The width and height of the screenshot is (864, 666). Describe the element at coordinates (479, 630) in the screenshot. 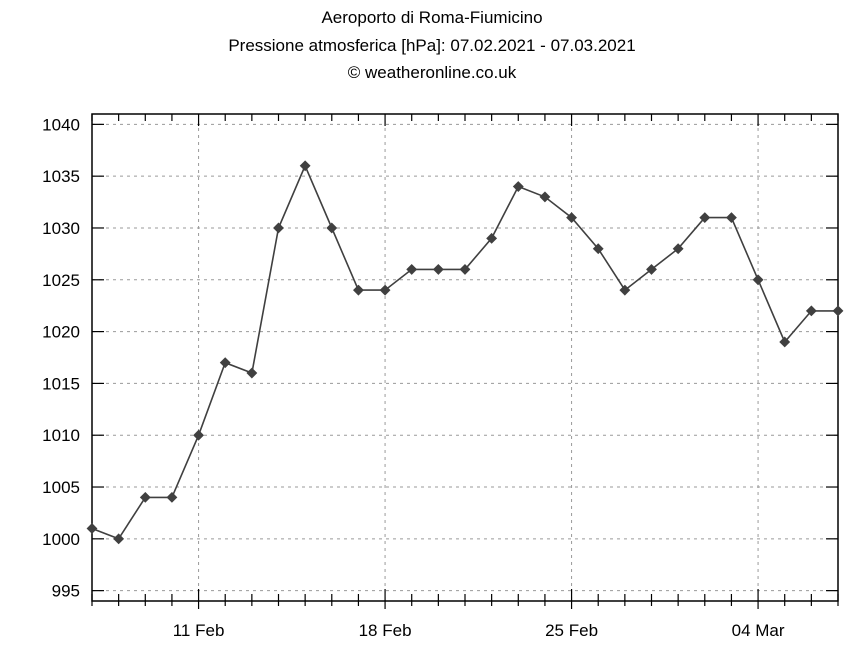

I see `x-axis-labels: 11 Feb 18 Feb 25 Feb 04 Mar` at that location.